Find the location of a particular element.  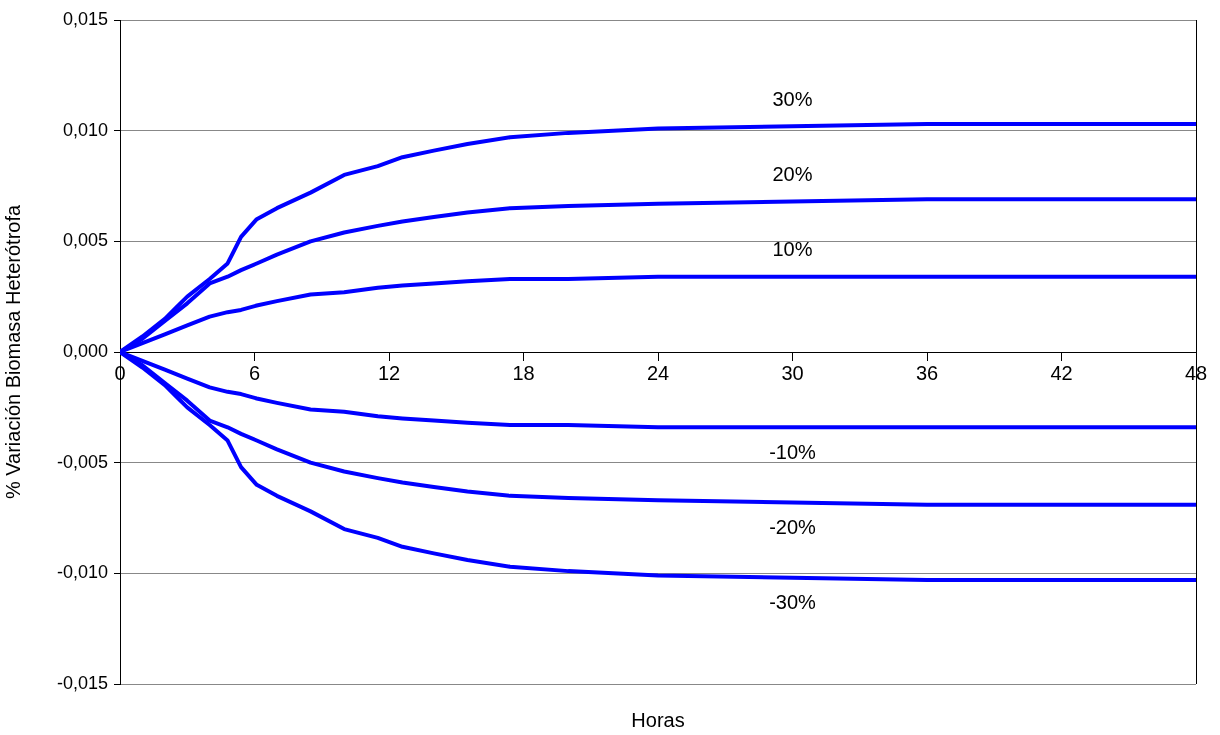

series-label: -10% is located at coordinates (793, 451).